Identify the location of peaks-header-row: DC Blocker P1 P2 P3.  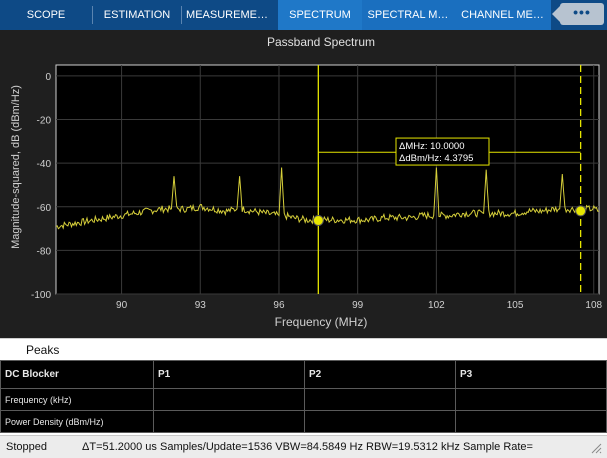
(303, 374).